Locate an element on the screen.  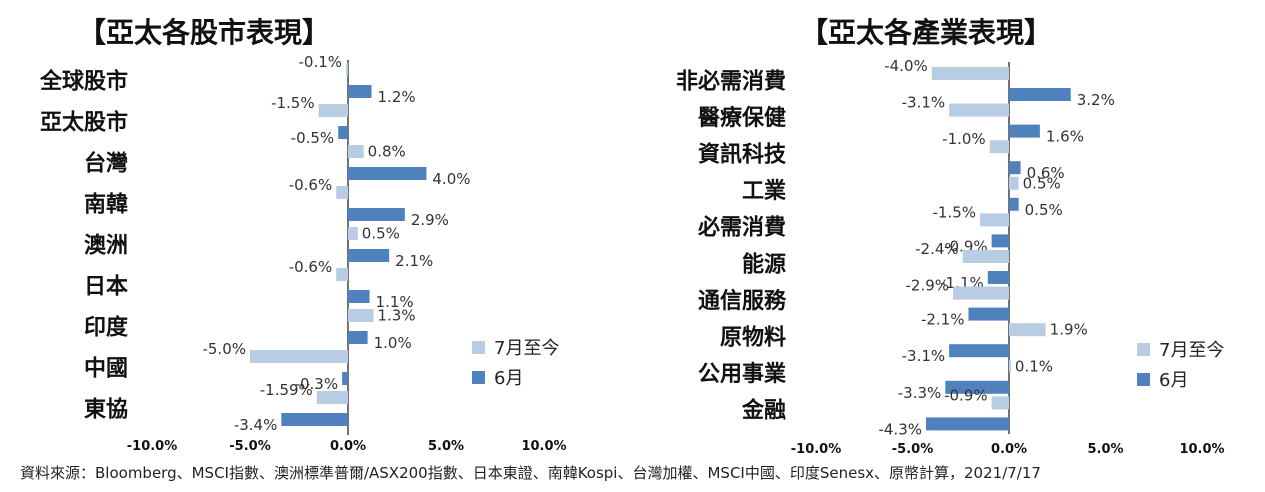
category-label: 通信服務 is located at coordinates (742, 301).